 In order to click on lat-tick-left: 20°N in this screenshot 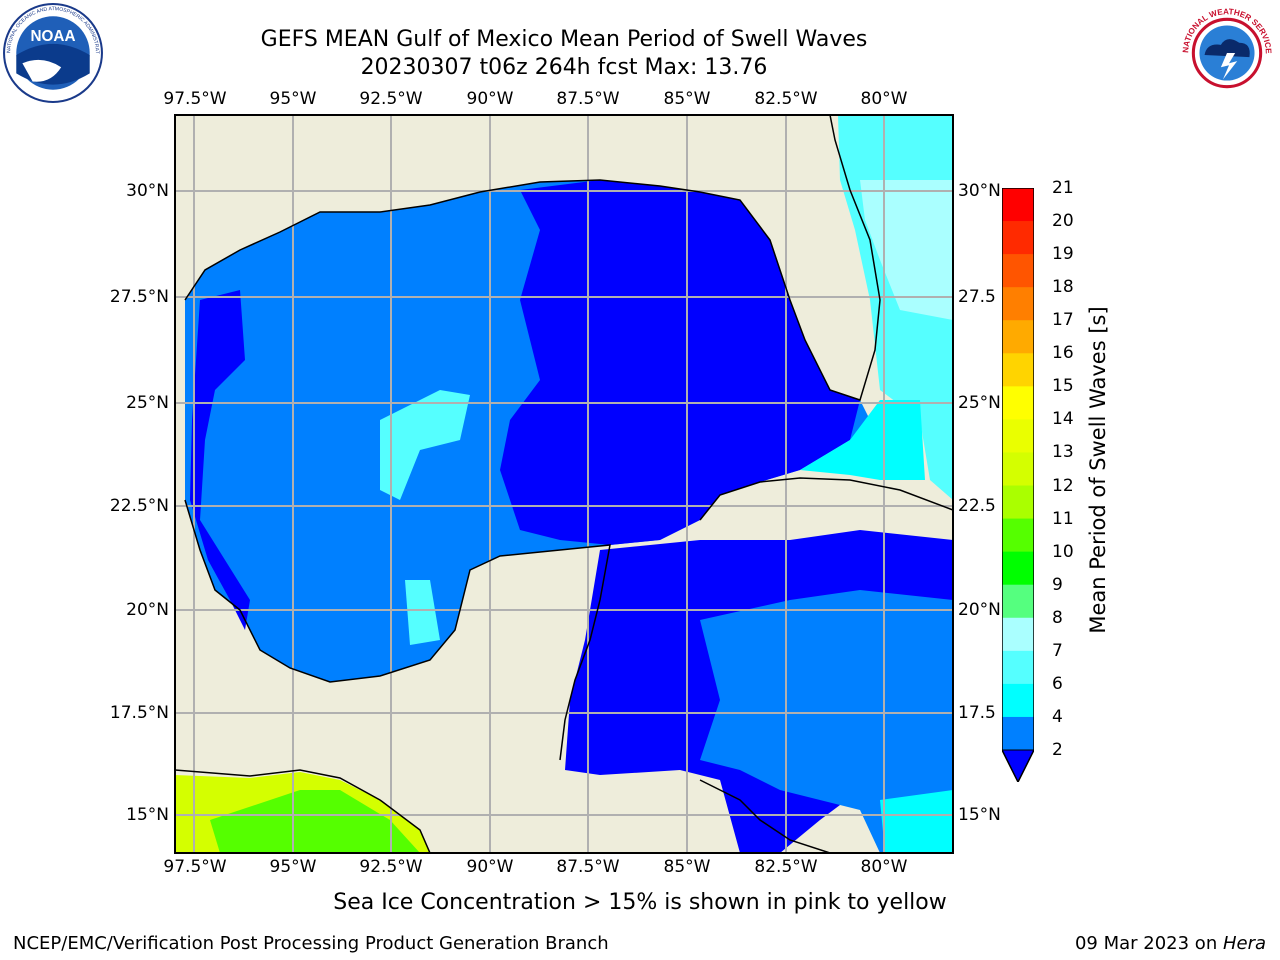, I will do `click(147, 610)`.